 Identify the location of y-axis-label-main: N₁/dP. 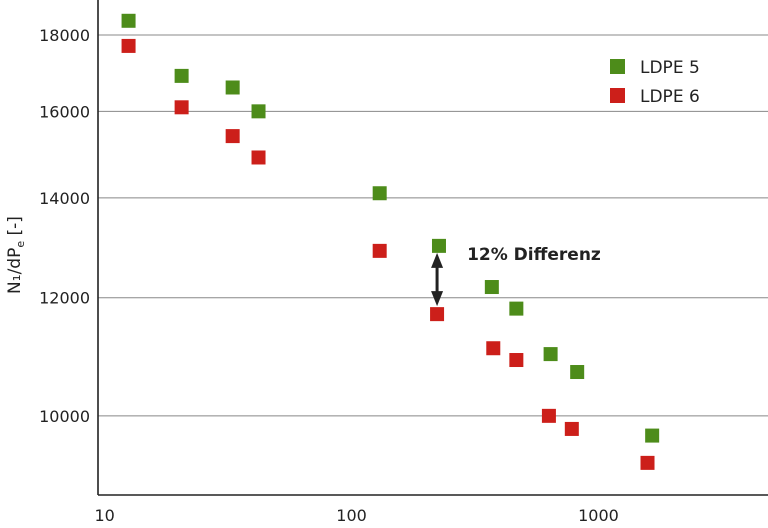
(15, 271).